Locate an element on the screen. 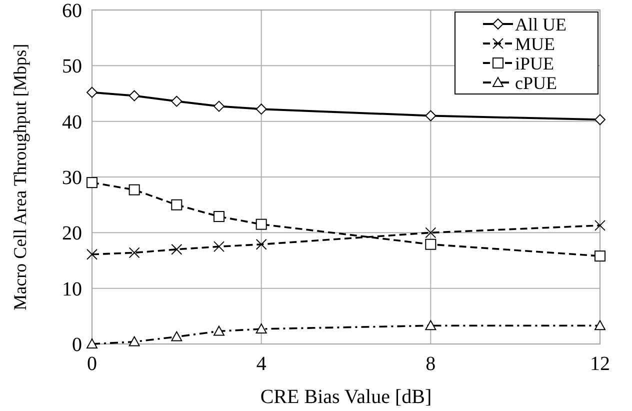 The width and height of the screenshot is (632, 411). x-tick-label: 0 is located at coordinates (92, 364).